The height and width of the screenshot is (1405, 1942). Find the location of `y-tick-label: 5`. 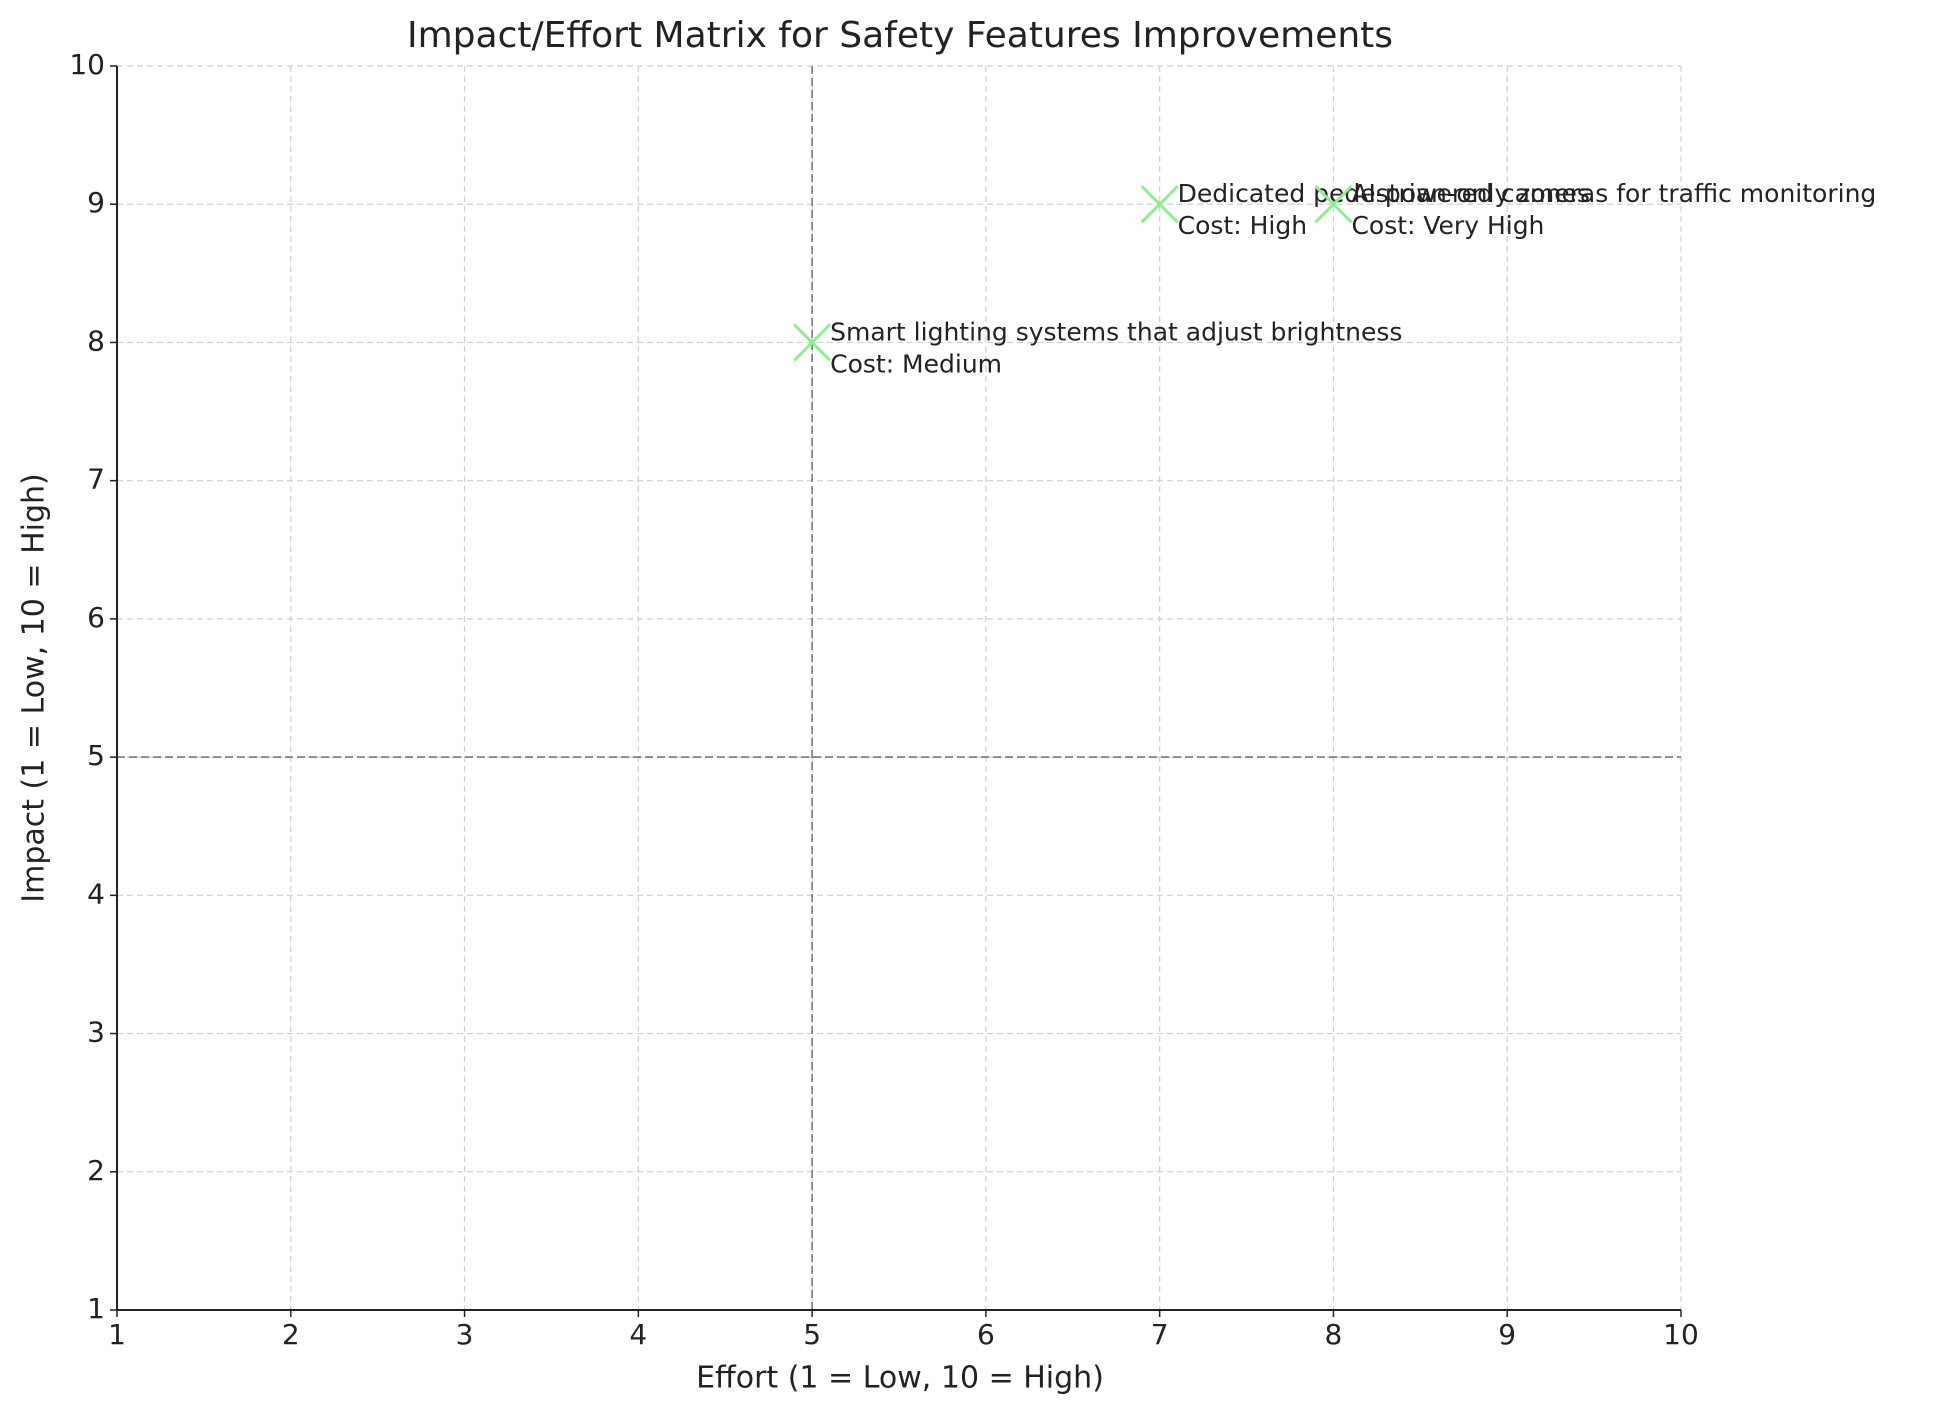

y-tick-label: 5 is located at coordinates (96, 755).